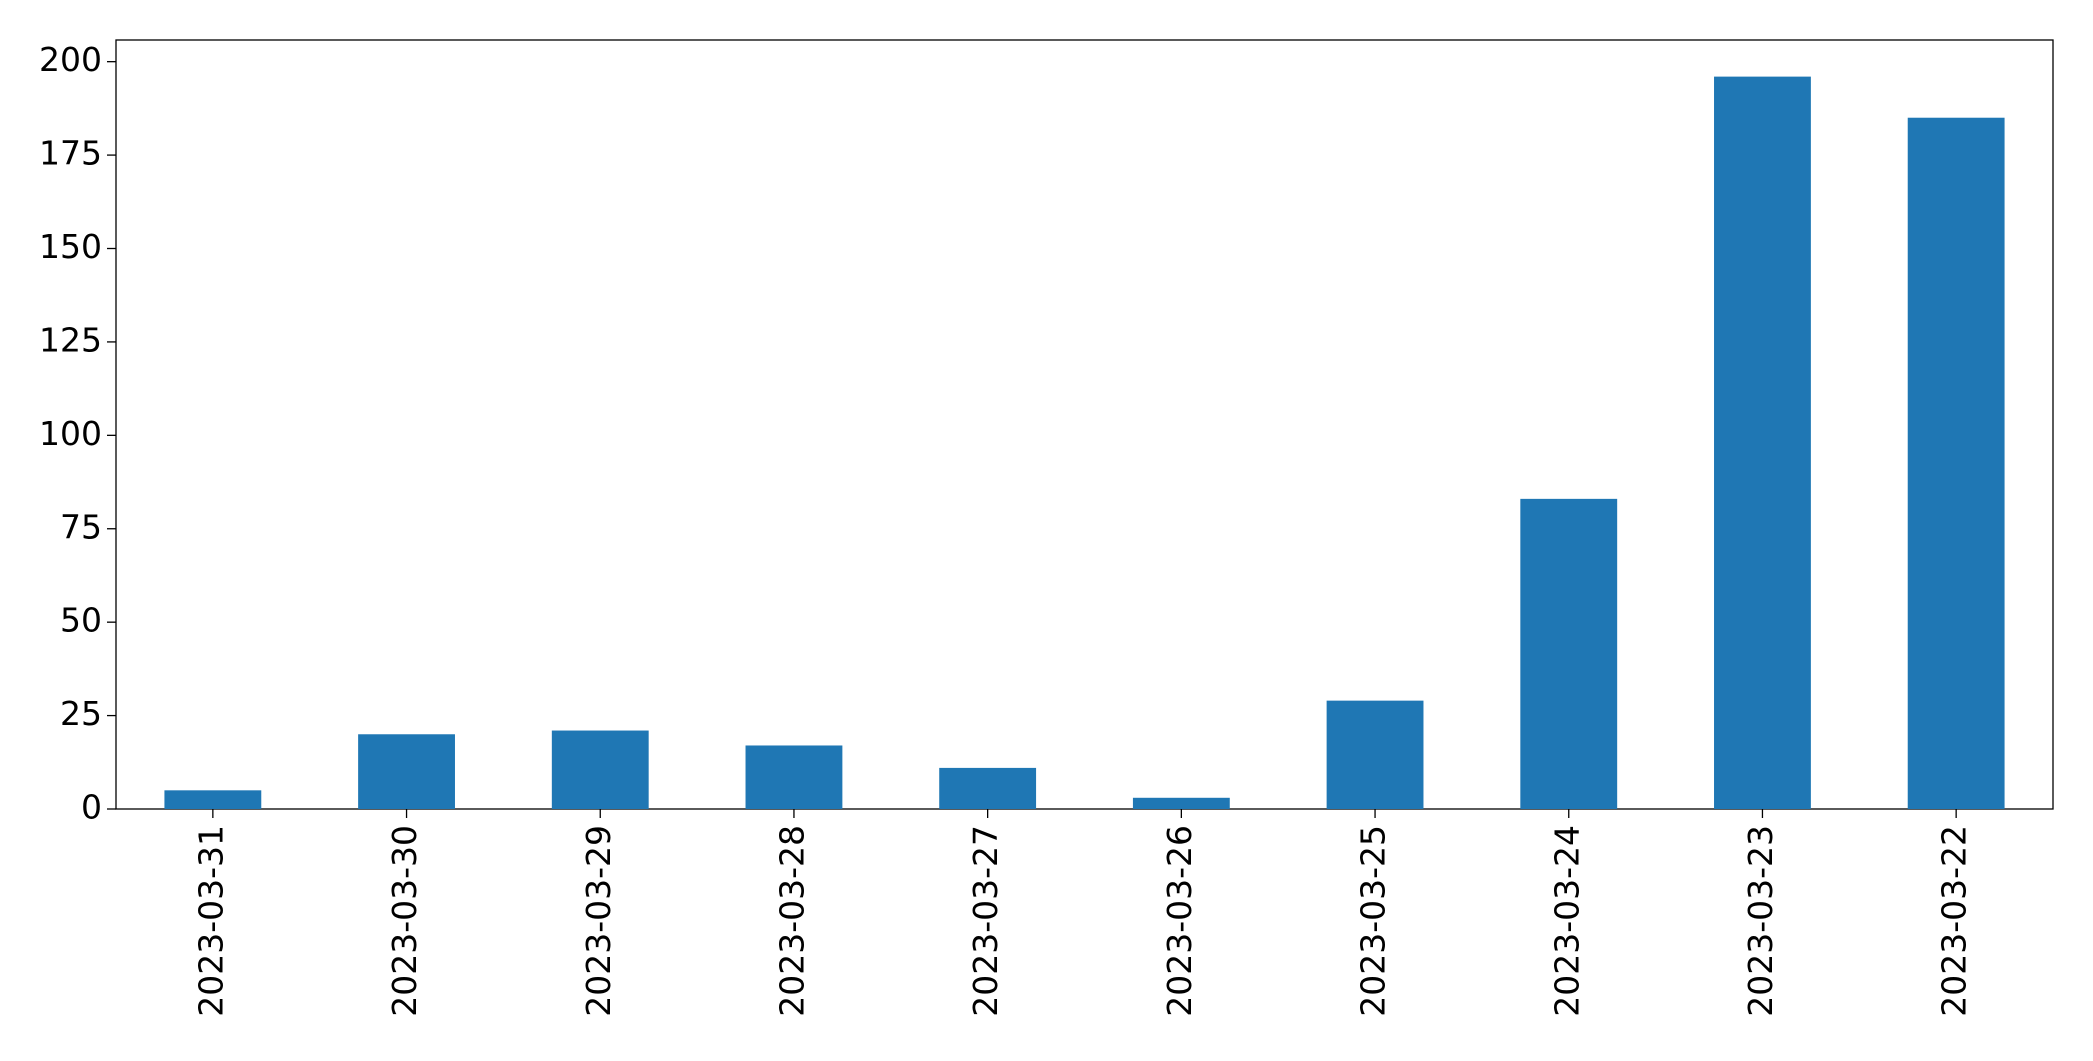 Image resolution: width=2093 pixels, height=1061 pixels. What do you see at coordinates (985, 921) in the screenshot?
I see `x-tick-label: 2023-03-27` at bounding box center [985, 921].